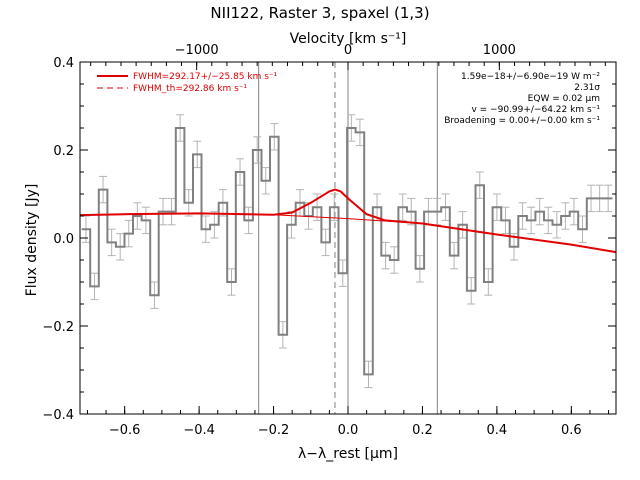 The image size is (640, 480). Describe the element at coordinates (497, 430) in the screenshot. I see `x-tick-label: 0.4` at that location.